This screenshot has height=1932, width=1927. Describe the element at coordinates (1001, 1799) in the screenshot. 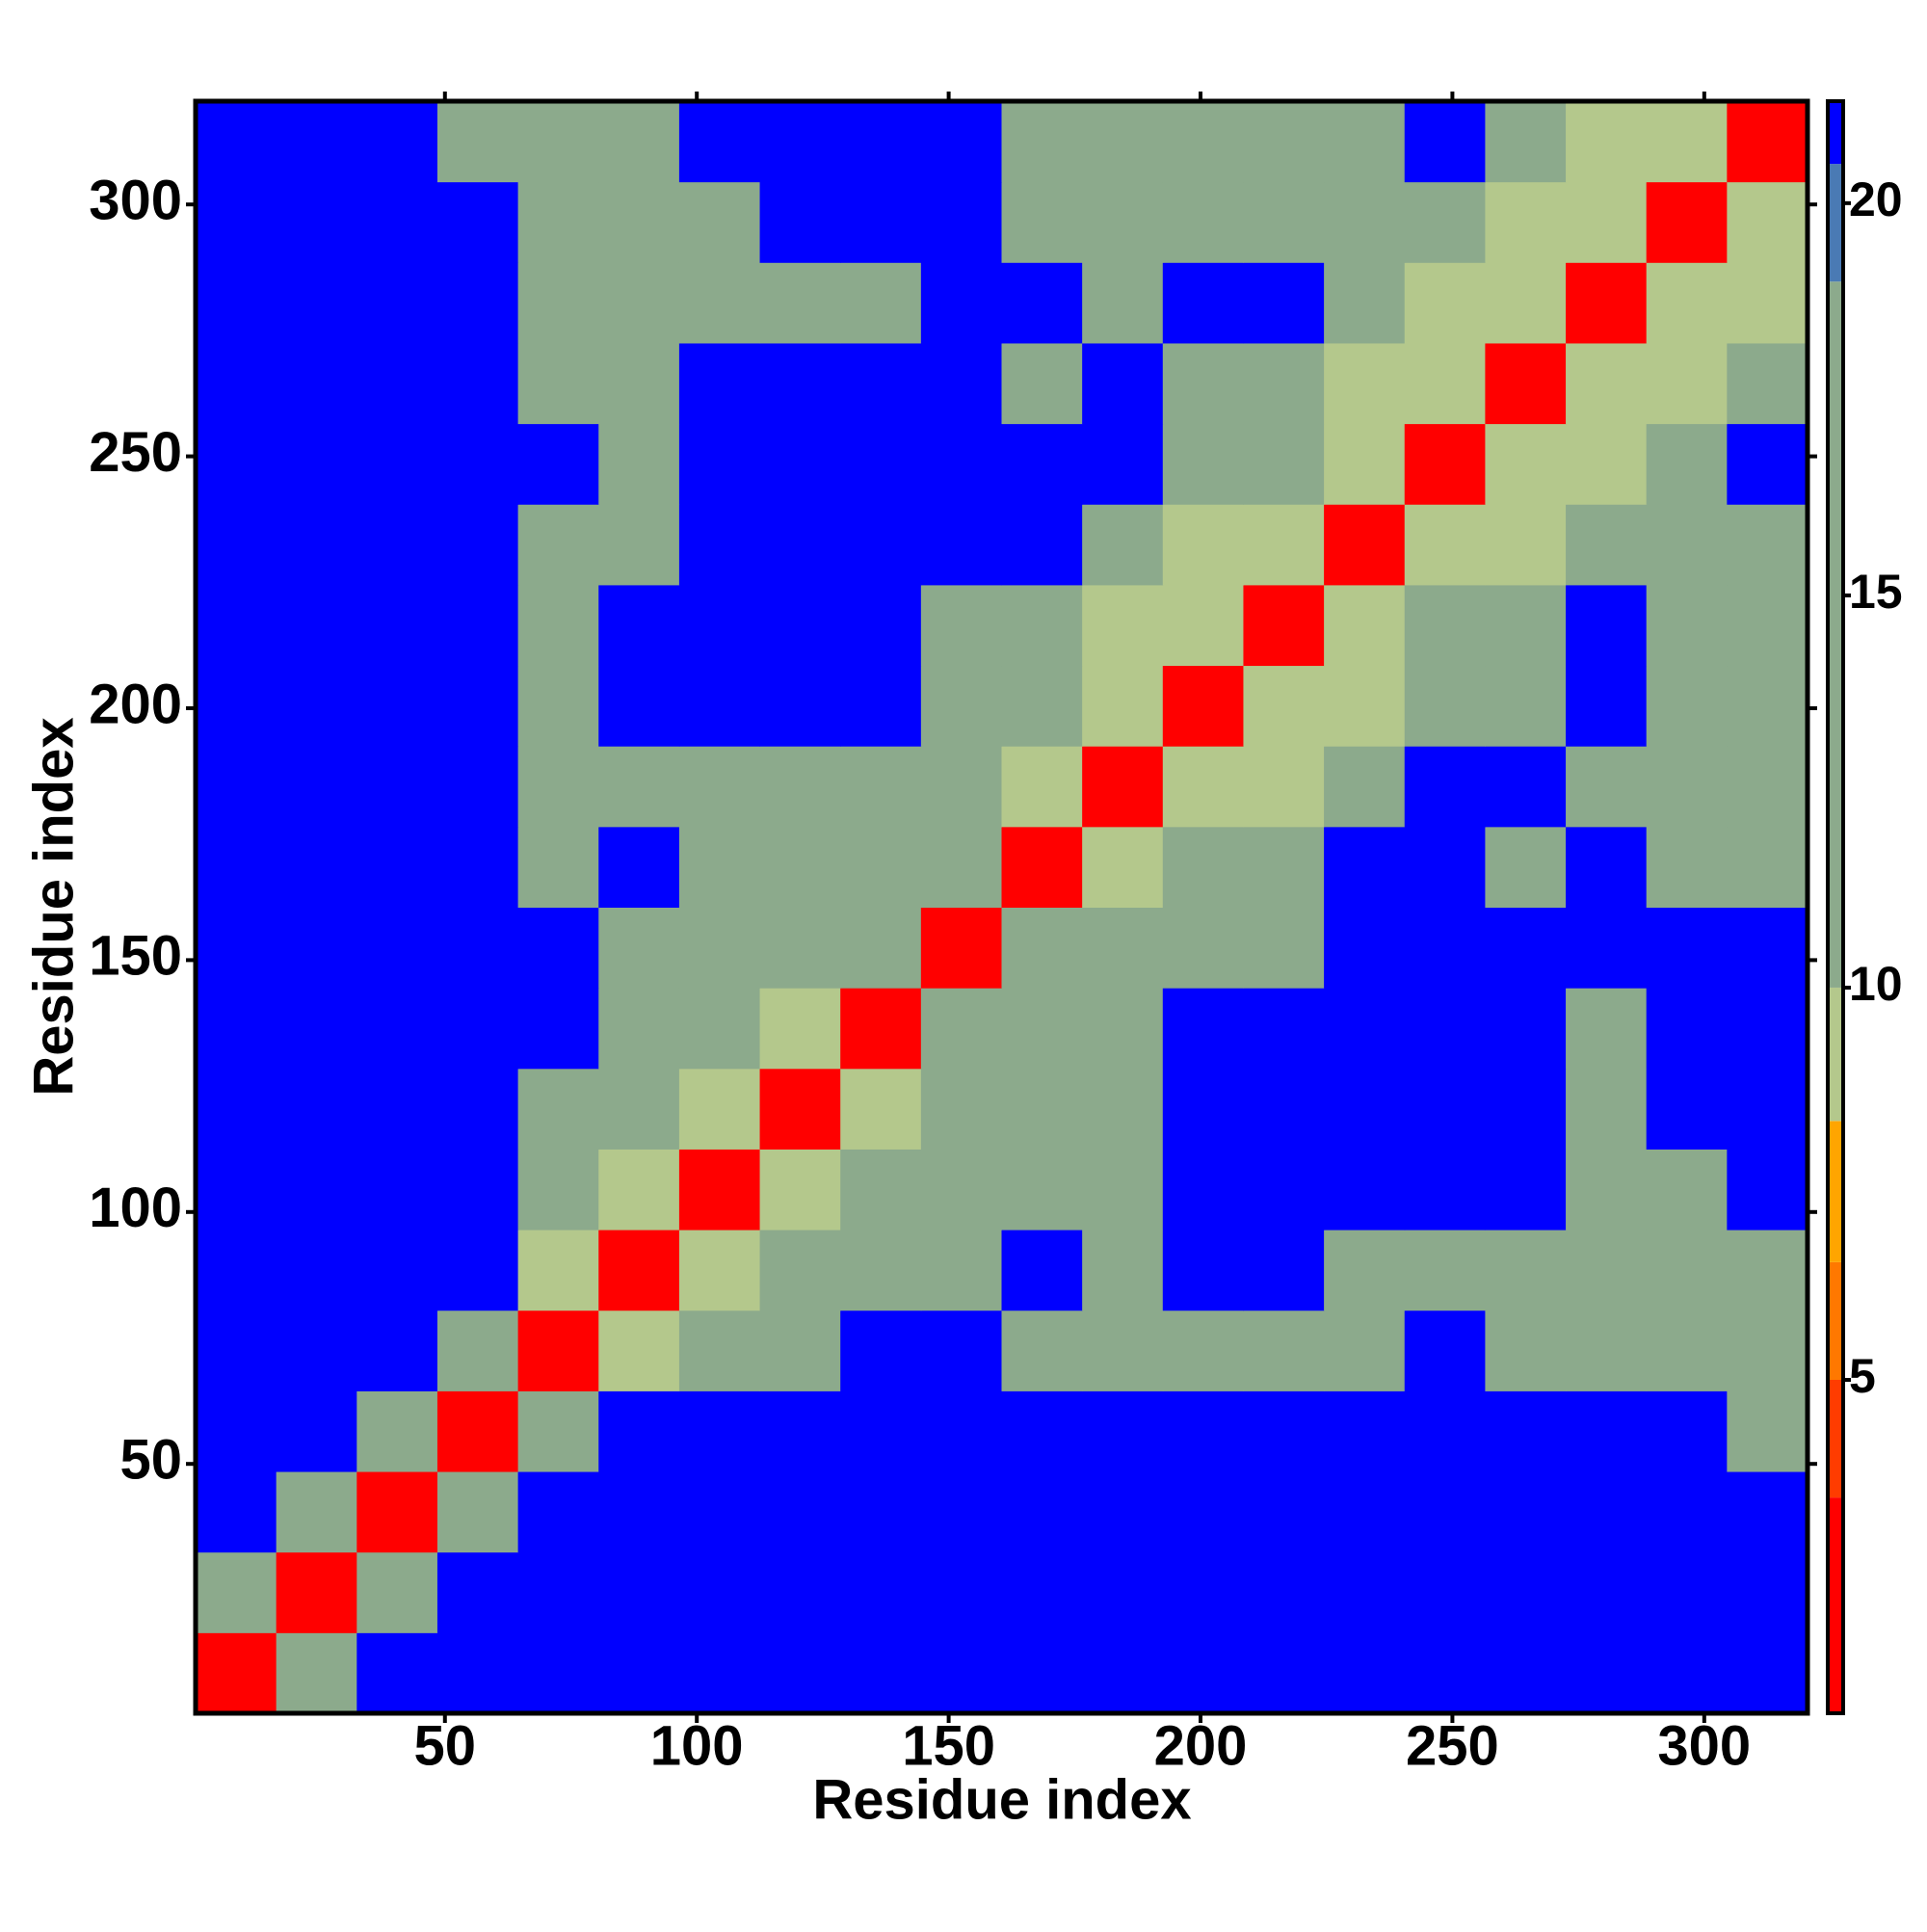

I see `x-axis-label: Residue index` at that location.